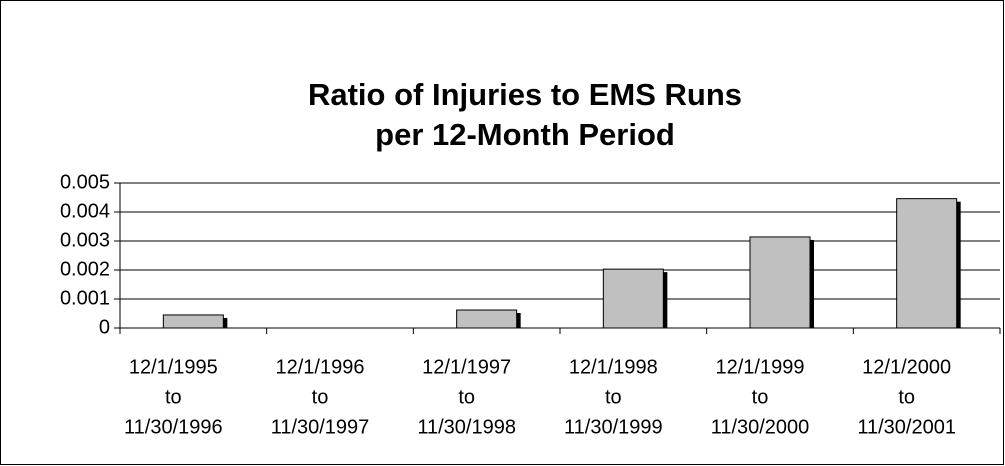  Describe the element at coordinates (104, 327) in the screenshot. I see `y-tick-label: 0` at that location.